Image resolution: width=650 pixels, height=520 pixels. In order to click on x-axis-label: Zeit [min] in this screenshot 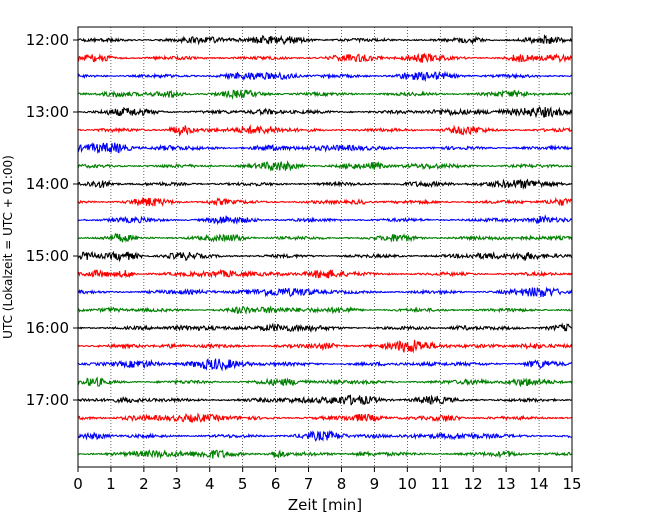, I will do `click(325, 505)`.